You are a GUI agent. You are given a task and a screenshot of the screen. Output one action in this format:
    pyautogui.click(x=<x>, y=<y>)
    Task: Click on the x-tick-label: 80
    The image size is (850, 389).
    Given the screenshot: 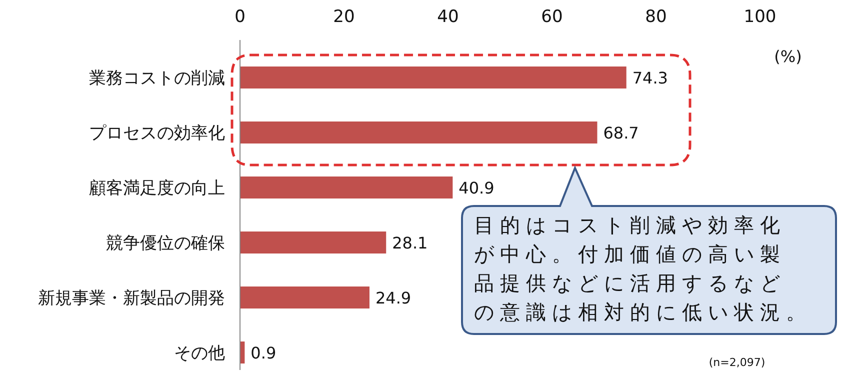 What is the action you would take?
    pyautogui.click(x=656, y=17)
    